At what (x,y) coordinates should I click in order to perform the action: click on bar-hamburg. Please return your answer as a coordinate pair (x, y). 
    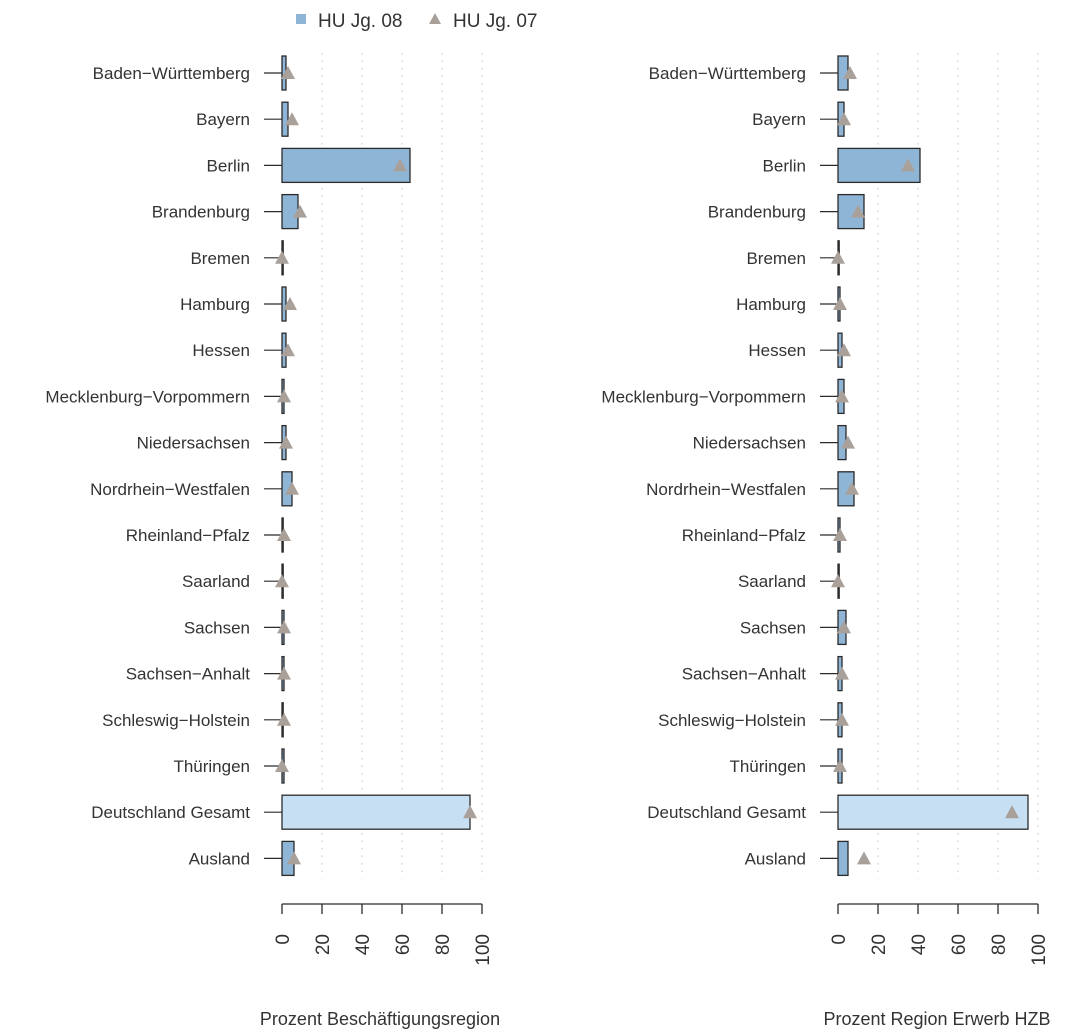
    Looking at the image, I should click on (284, 304).